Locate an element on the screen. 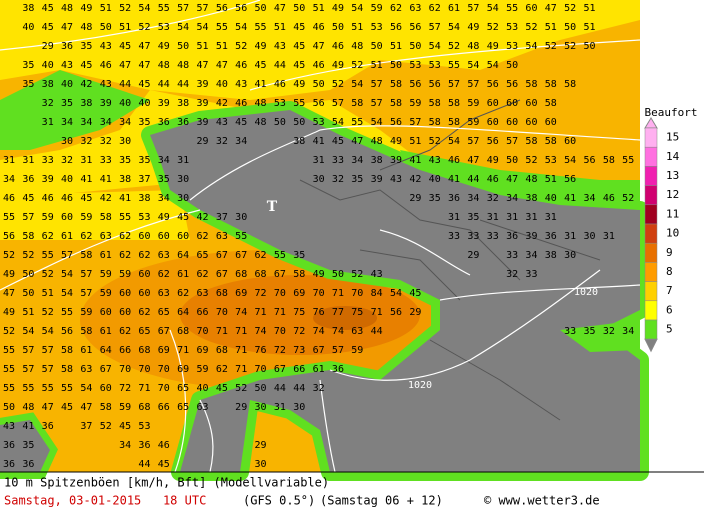  grid-value: 68 is located at coordinates (222, 293).